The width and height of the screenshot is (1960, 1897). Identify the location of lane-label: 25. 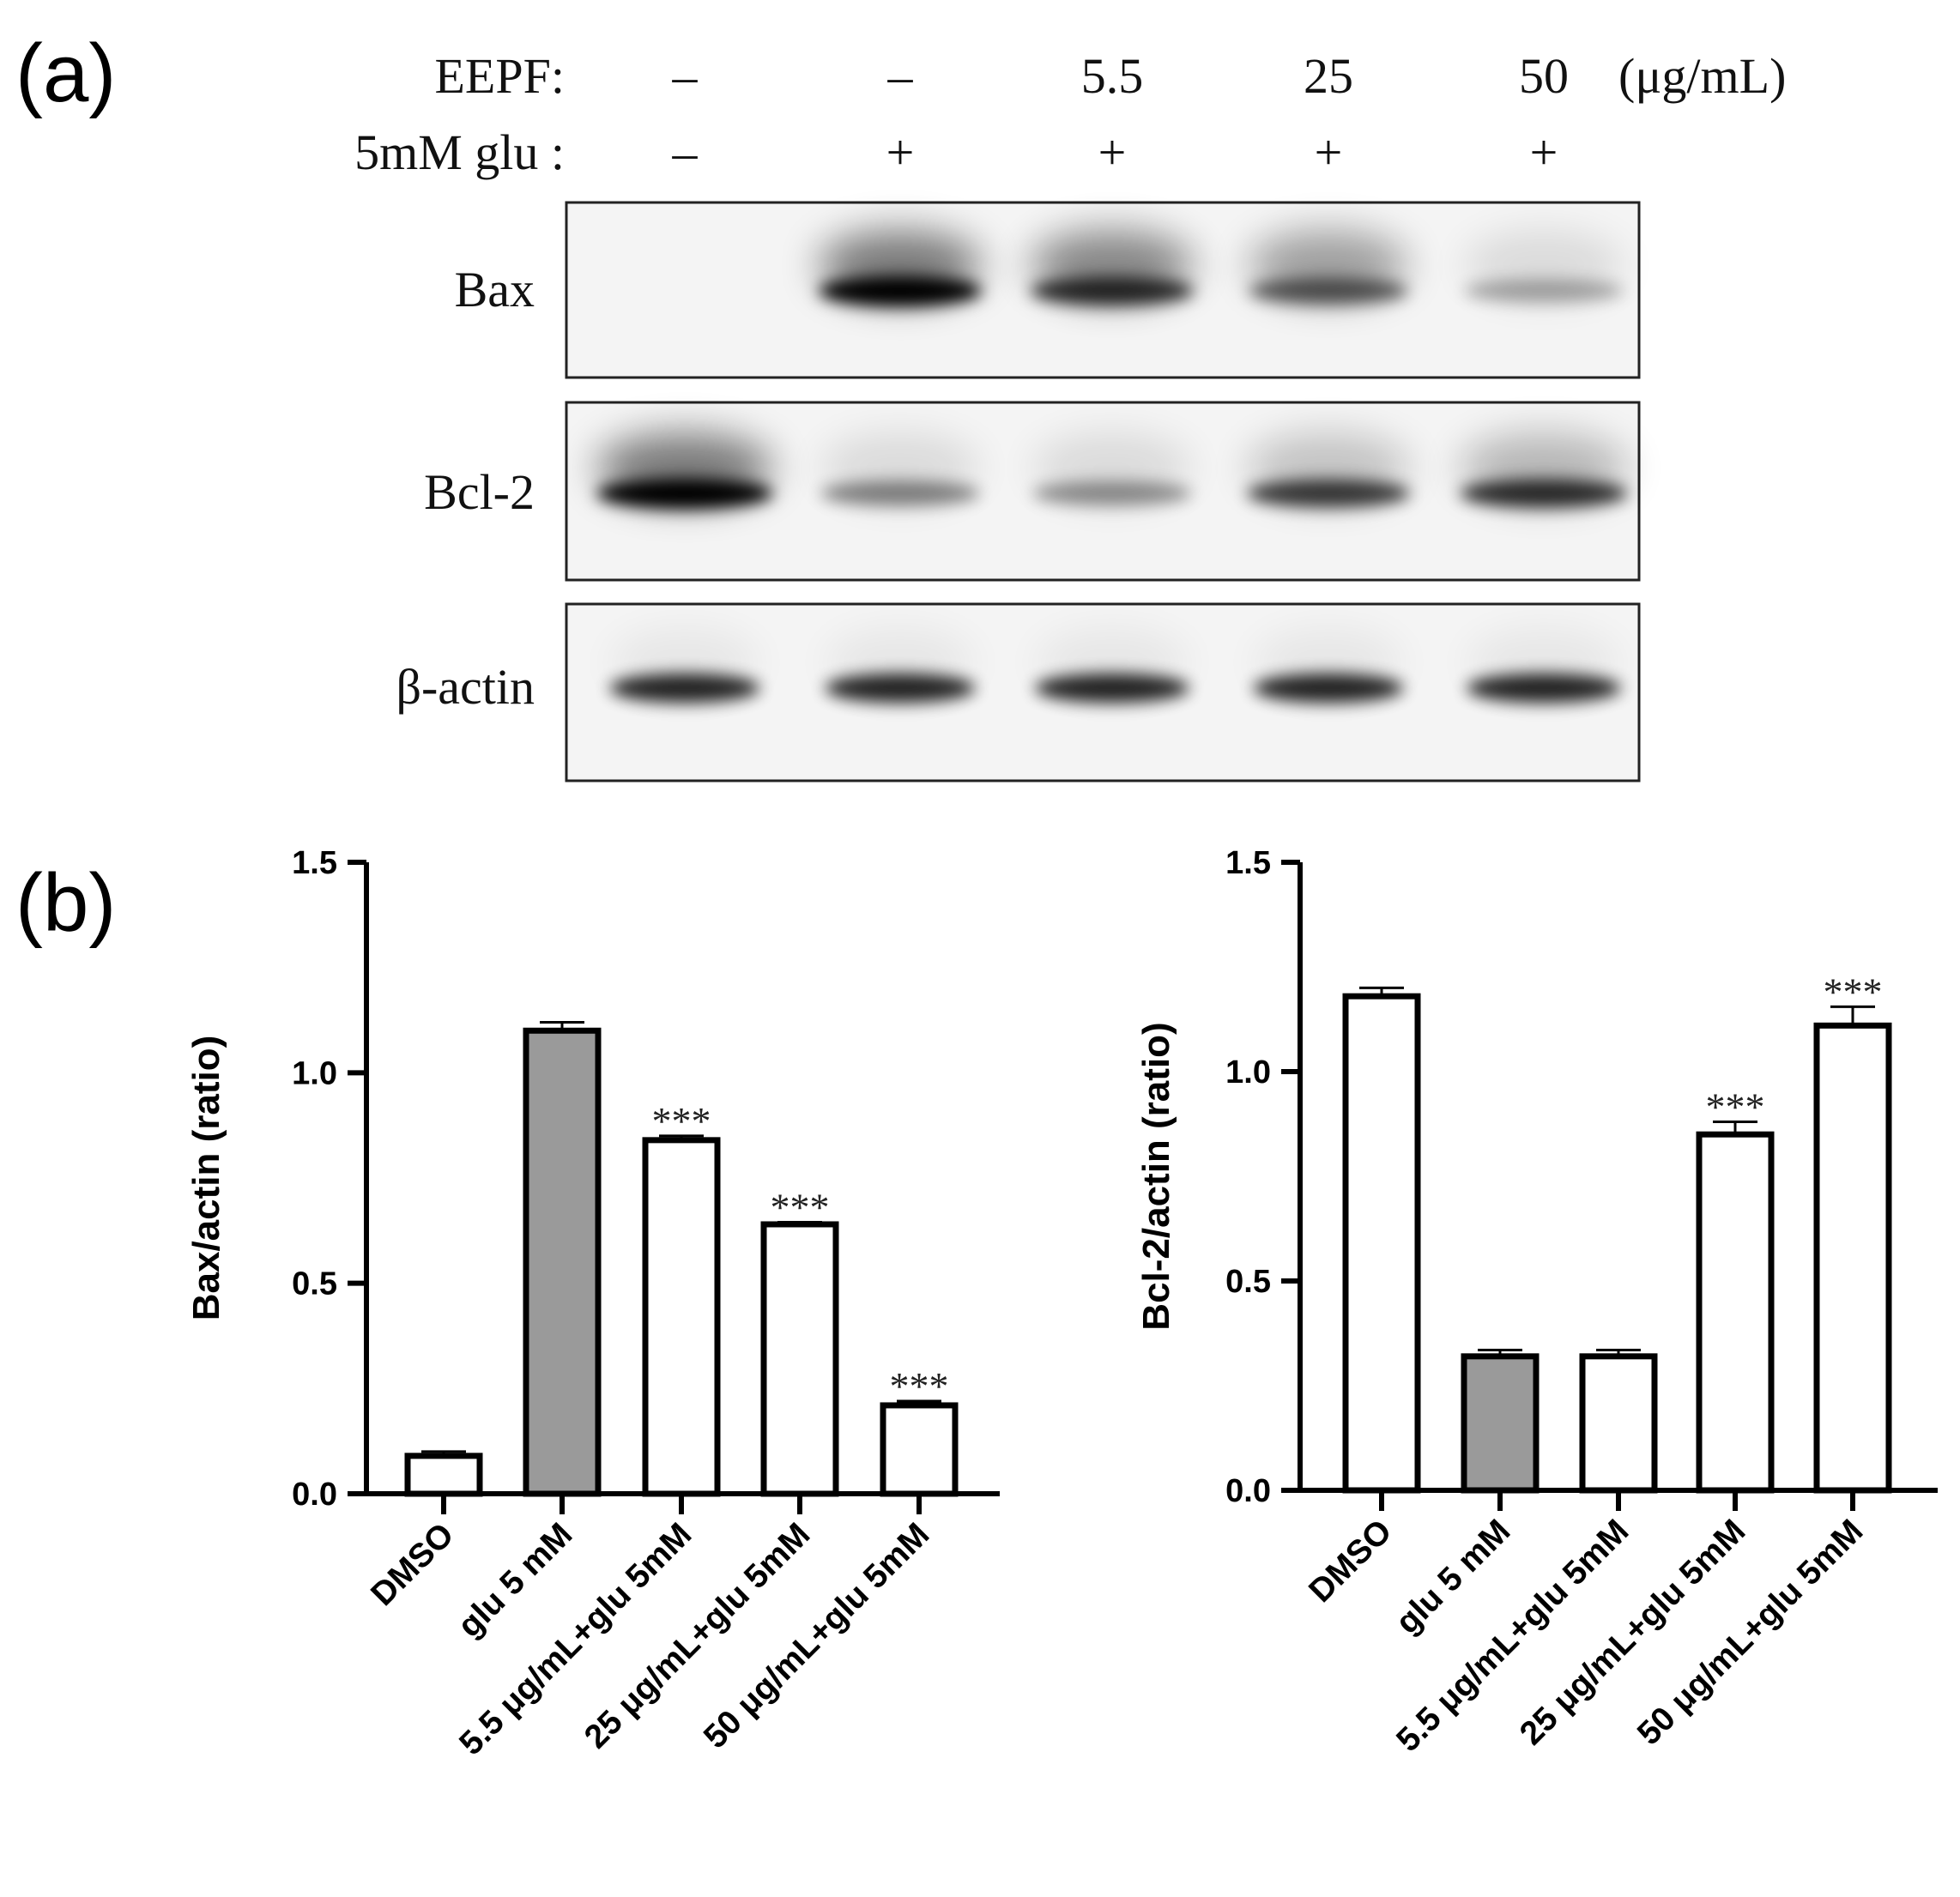
(1328, 76).